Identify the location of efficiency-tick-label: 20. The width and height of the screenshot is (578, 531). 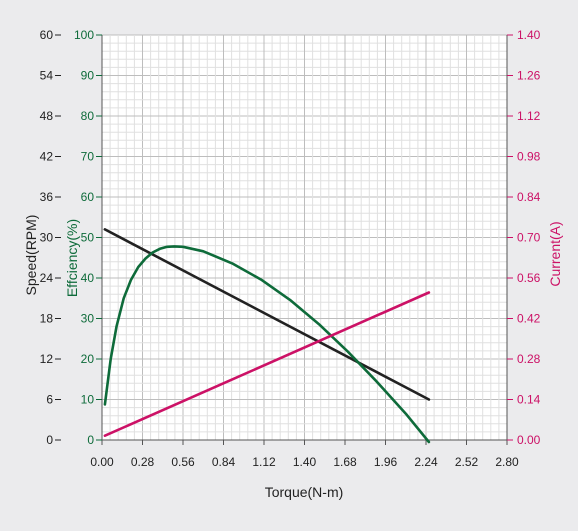
(88, 359).